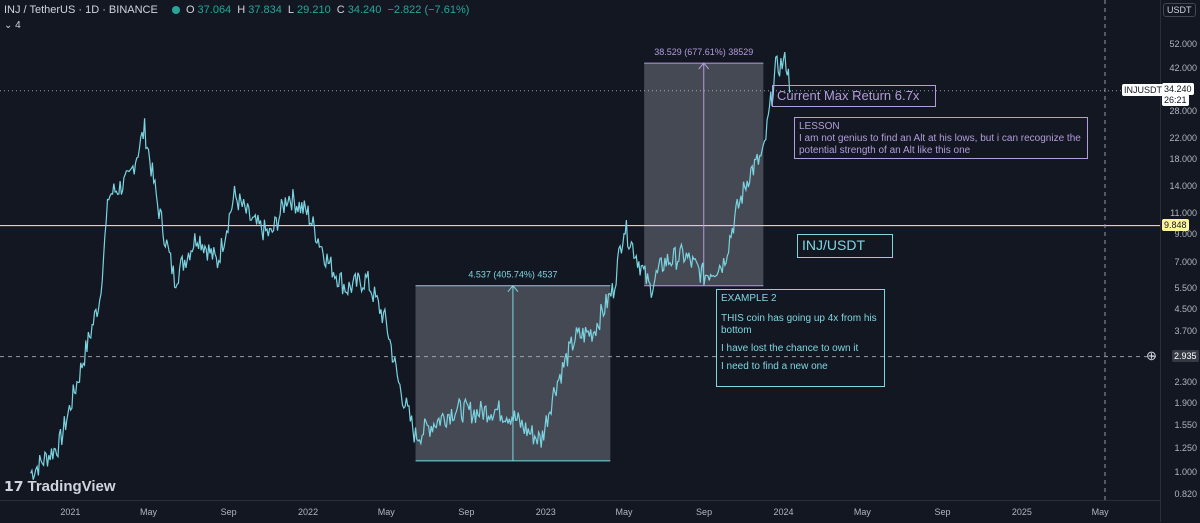 The image size is (1200, 523). What do you see at coordinates (340, 10) in the screenshot?
I see `close-label: C` at bounding box center [340, 10].